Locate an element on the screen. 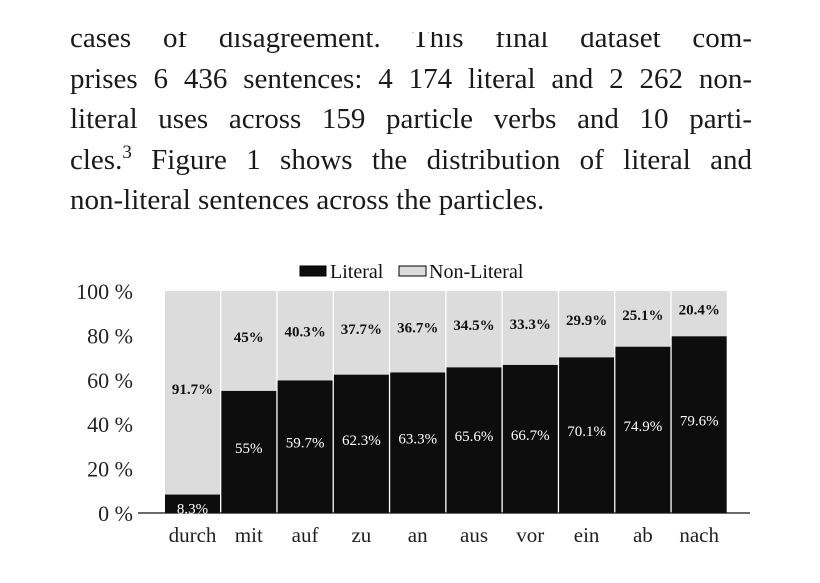 The width and height of the screenshot is (820, 583). bar-literal-an is located at coordinates (418, 442).